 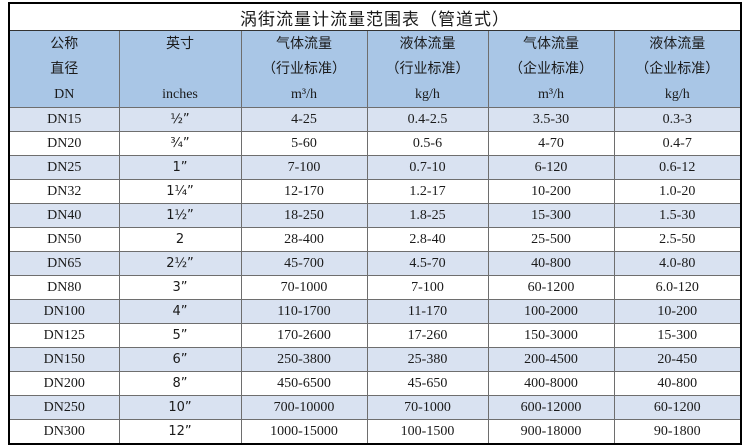 I want to click on cell-liquid-enterprise: 2.5-50, so click(x=677, y=239).